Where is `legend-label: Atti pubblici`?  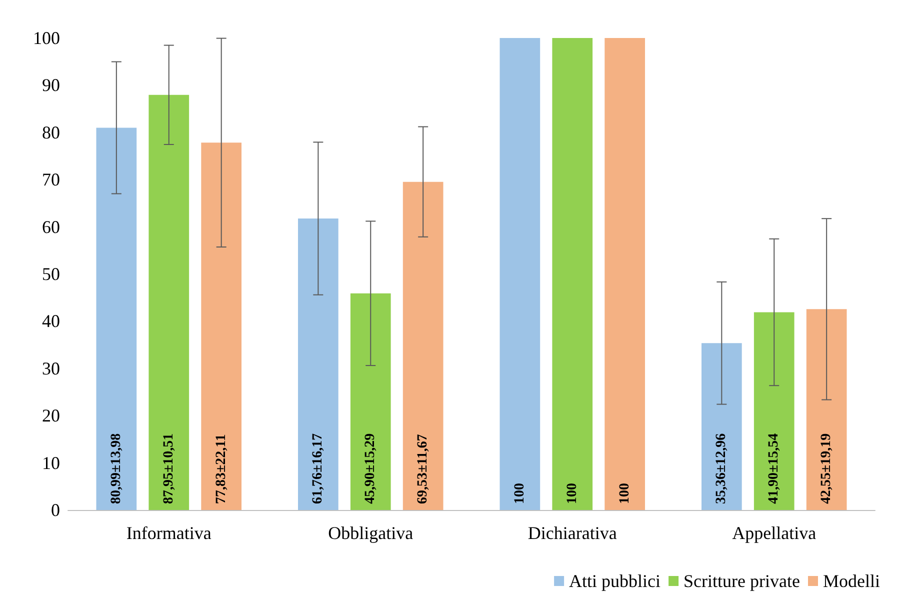
legend-label: Atti pubblici is located at coordinates (615, 581).